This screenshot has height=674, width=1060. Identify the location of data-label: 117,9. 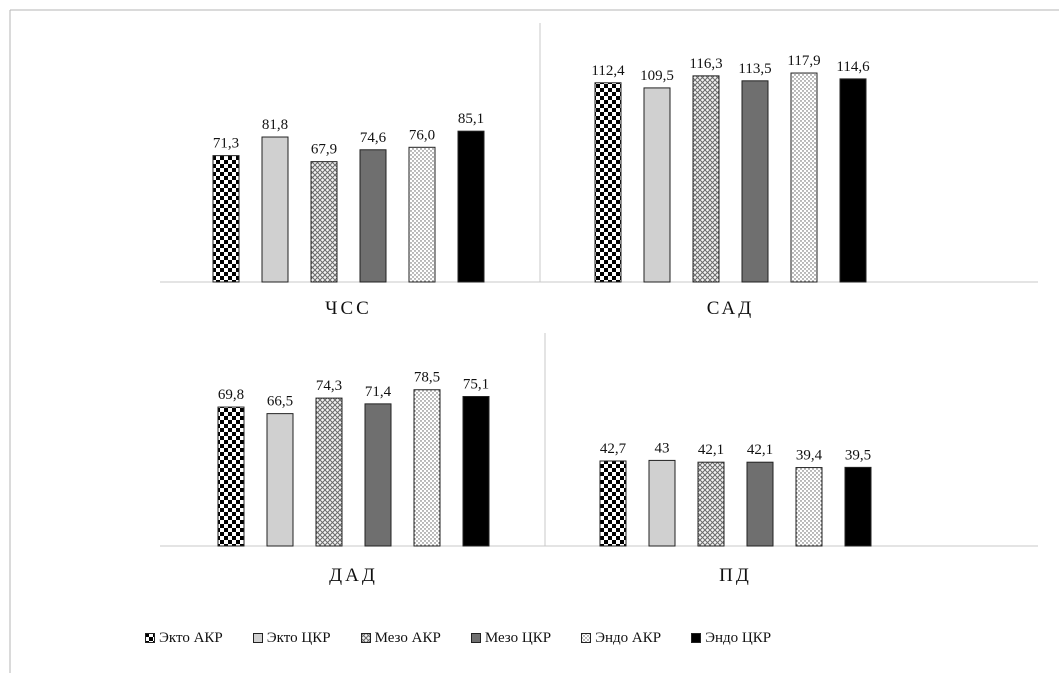
(803, 61).